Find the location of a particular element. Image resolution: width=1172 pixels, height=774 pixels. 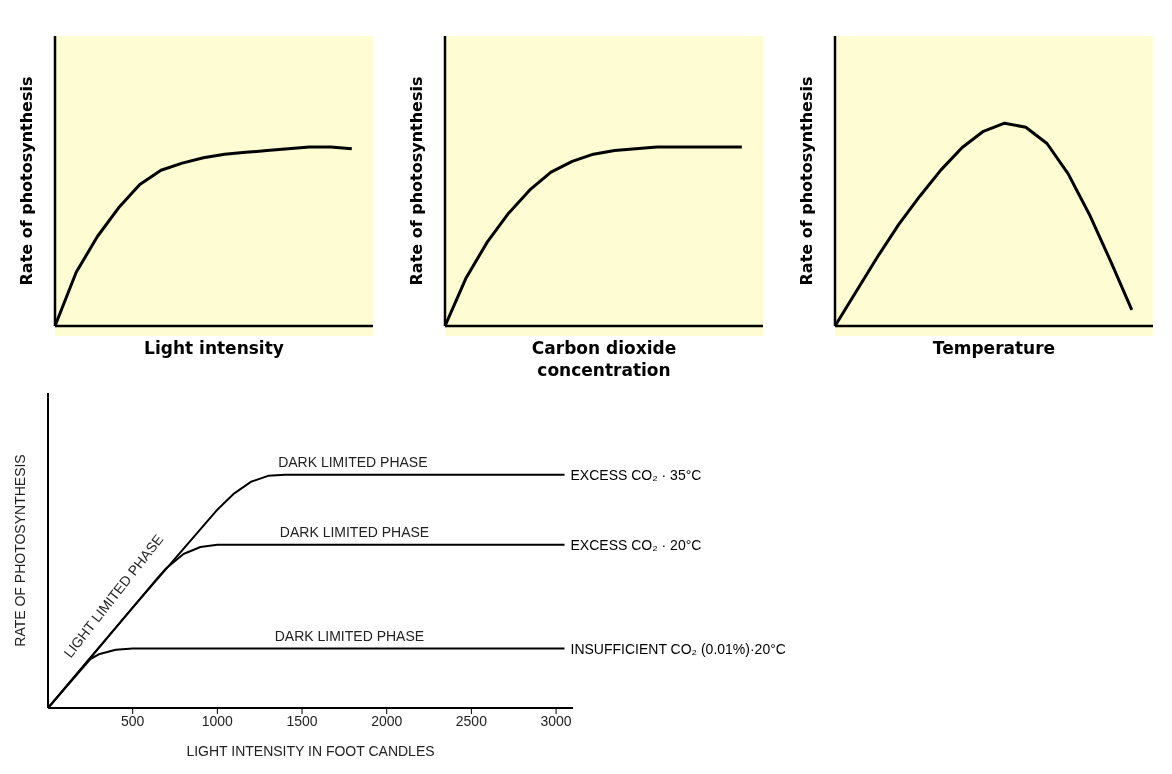

x-tick-label: 3000 is located at coordinates (556, 720).